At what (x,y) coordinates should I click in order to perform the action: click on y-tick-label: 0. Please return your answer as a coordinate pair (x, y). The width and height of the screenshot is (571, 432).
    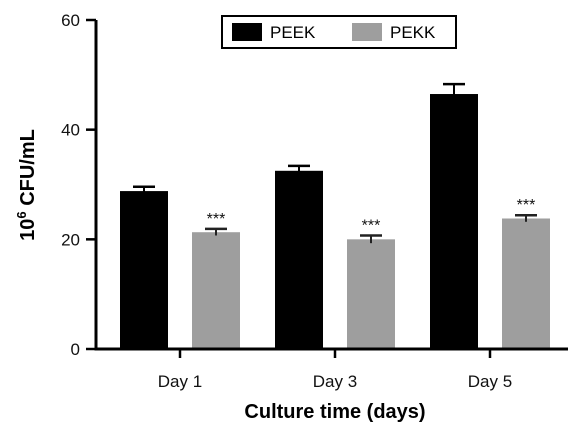
    Looking at the image, I should click on (75, 349).